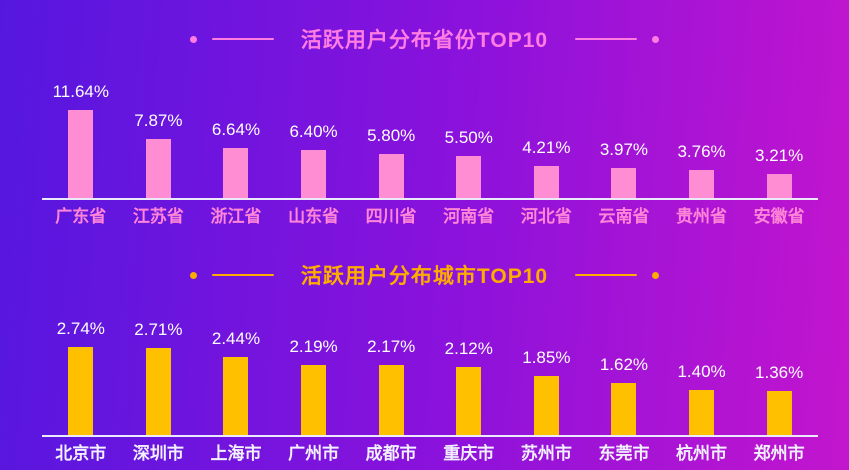 Image resolution: width=849 pixels, height=470 pixels. I want to click on city-chart-title-row: 活跃用户分布城市TOP10, so click(424, 275).